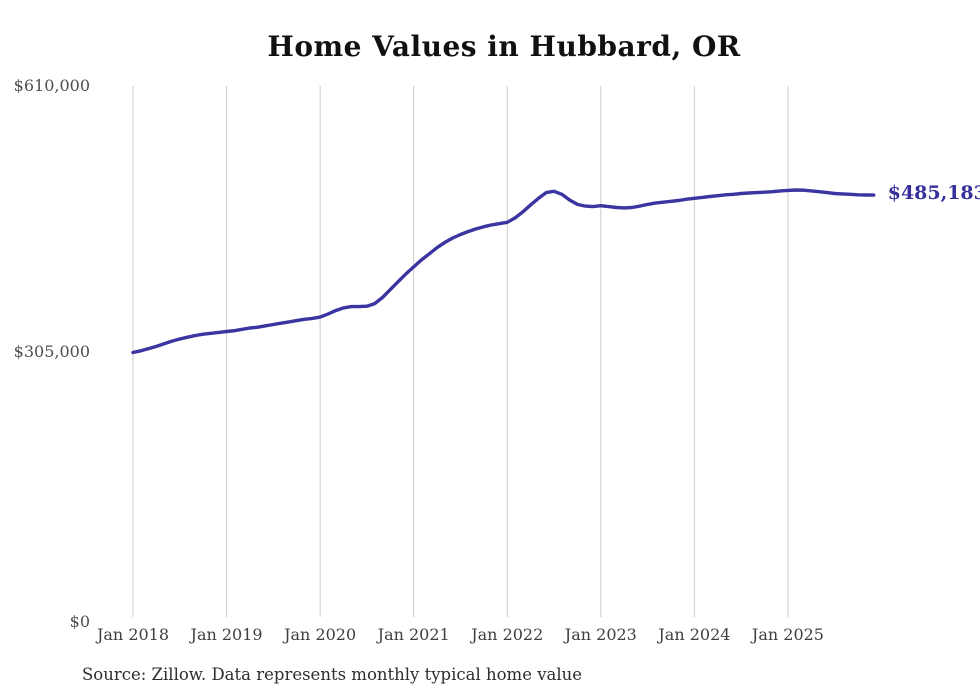 This screenshot has height=699, width=980. Describe the element at coordinates (79, 621) in the screenshot. I see `y-axis-tick-label: $0` at that location.